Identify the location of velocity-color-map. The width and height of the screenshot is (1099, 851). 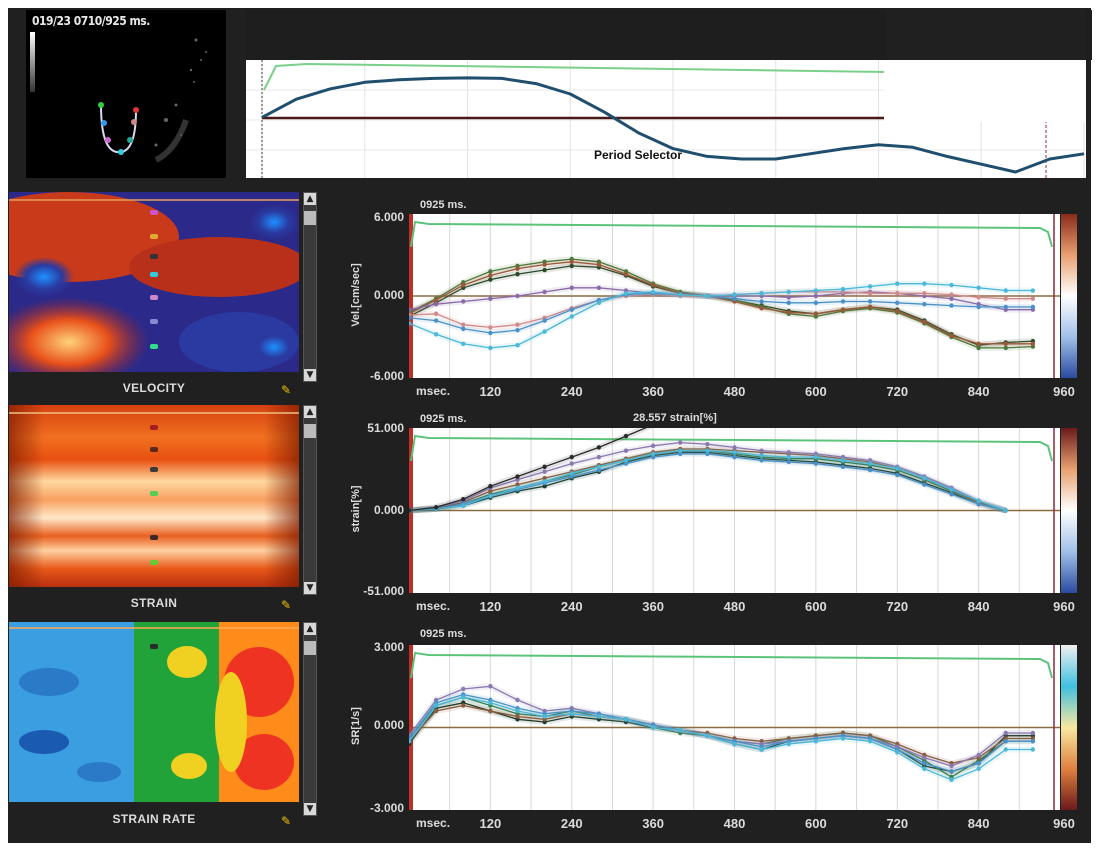
(154, 282).